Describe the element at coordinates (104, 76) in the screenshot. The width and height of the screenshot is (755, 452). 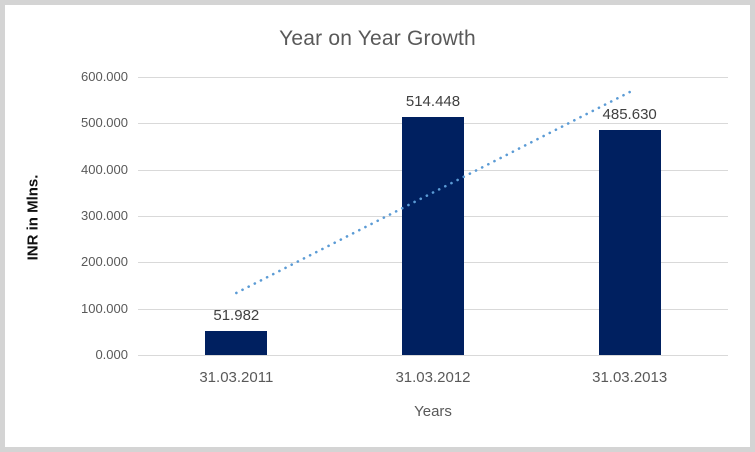
I see `y-tick-label: 600.000` at that location.